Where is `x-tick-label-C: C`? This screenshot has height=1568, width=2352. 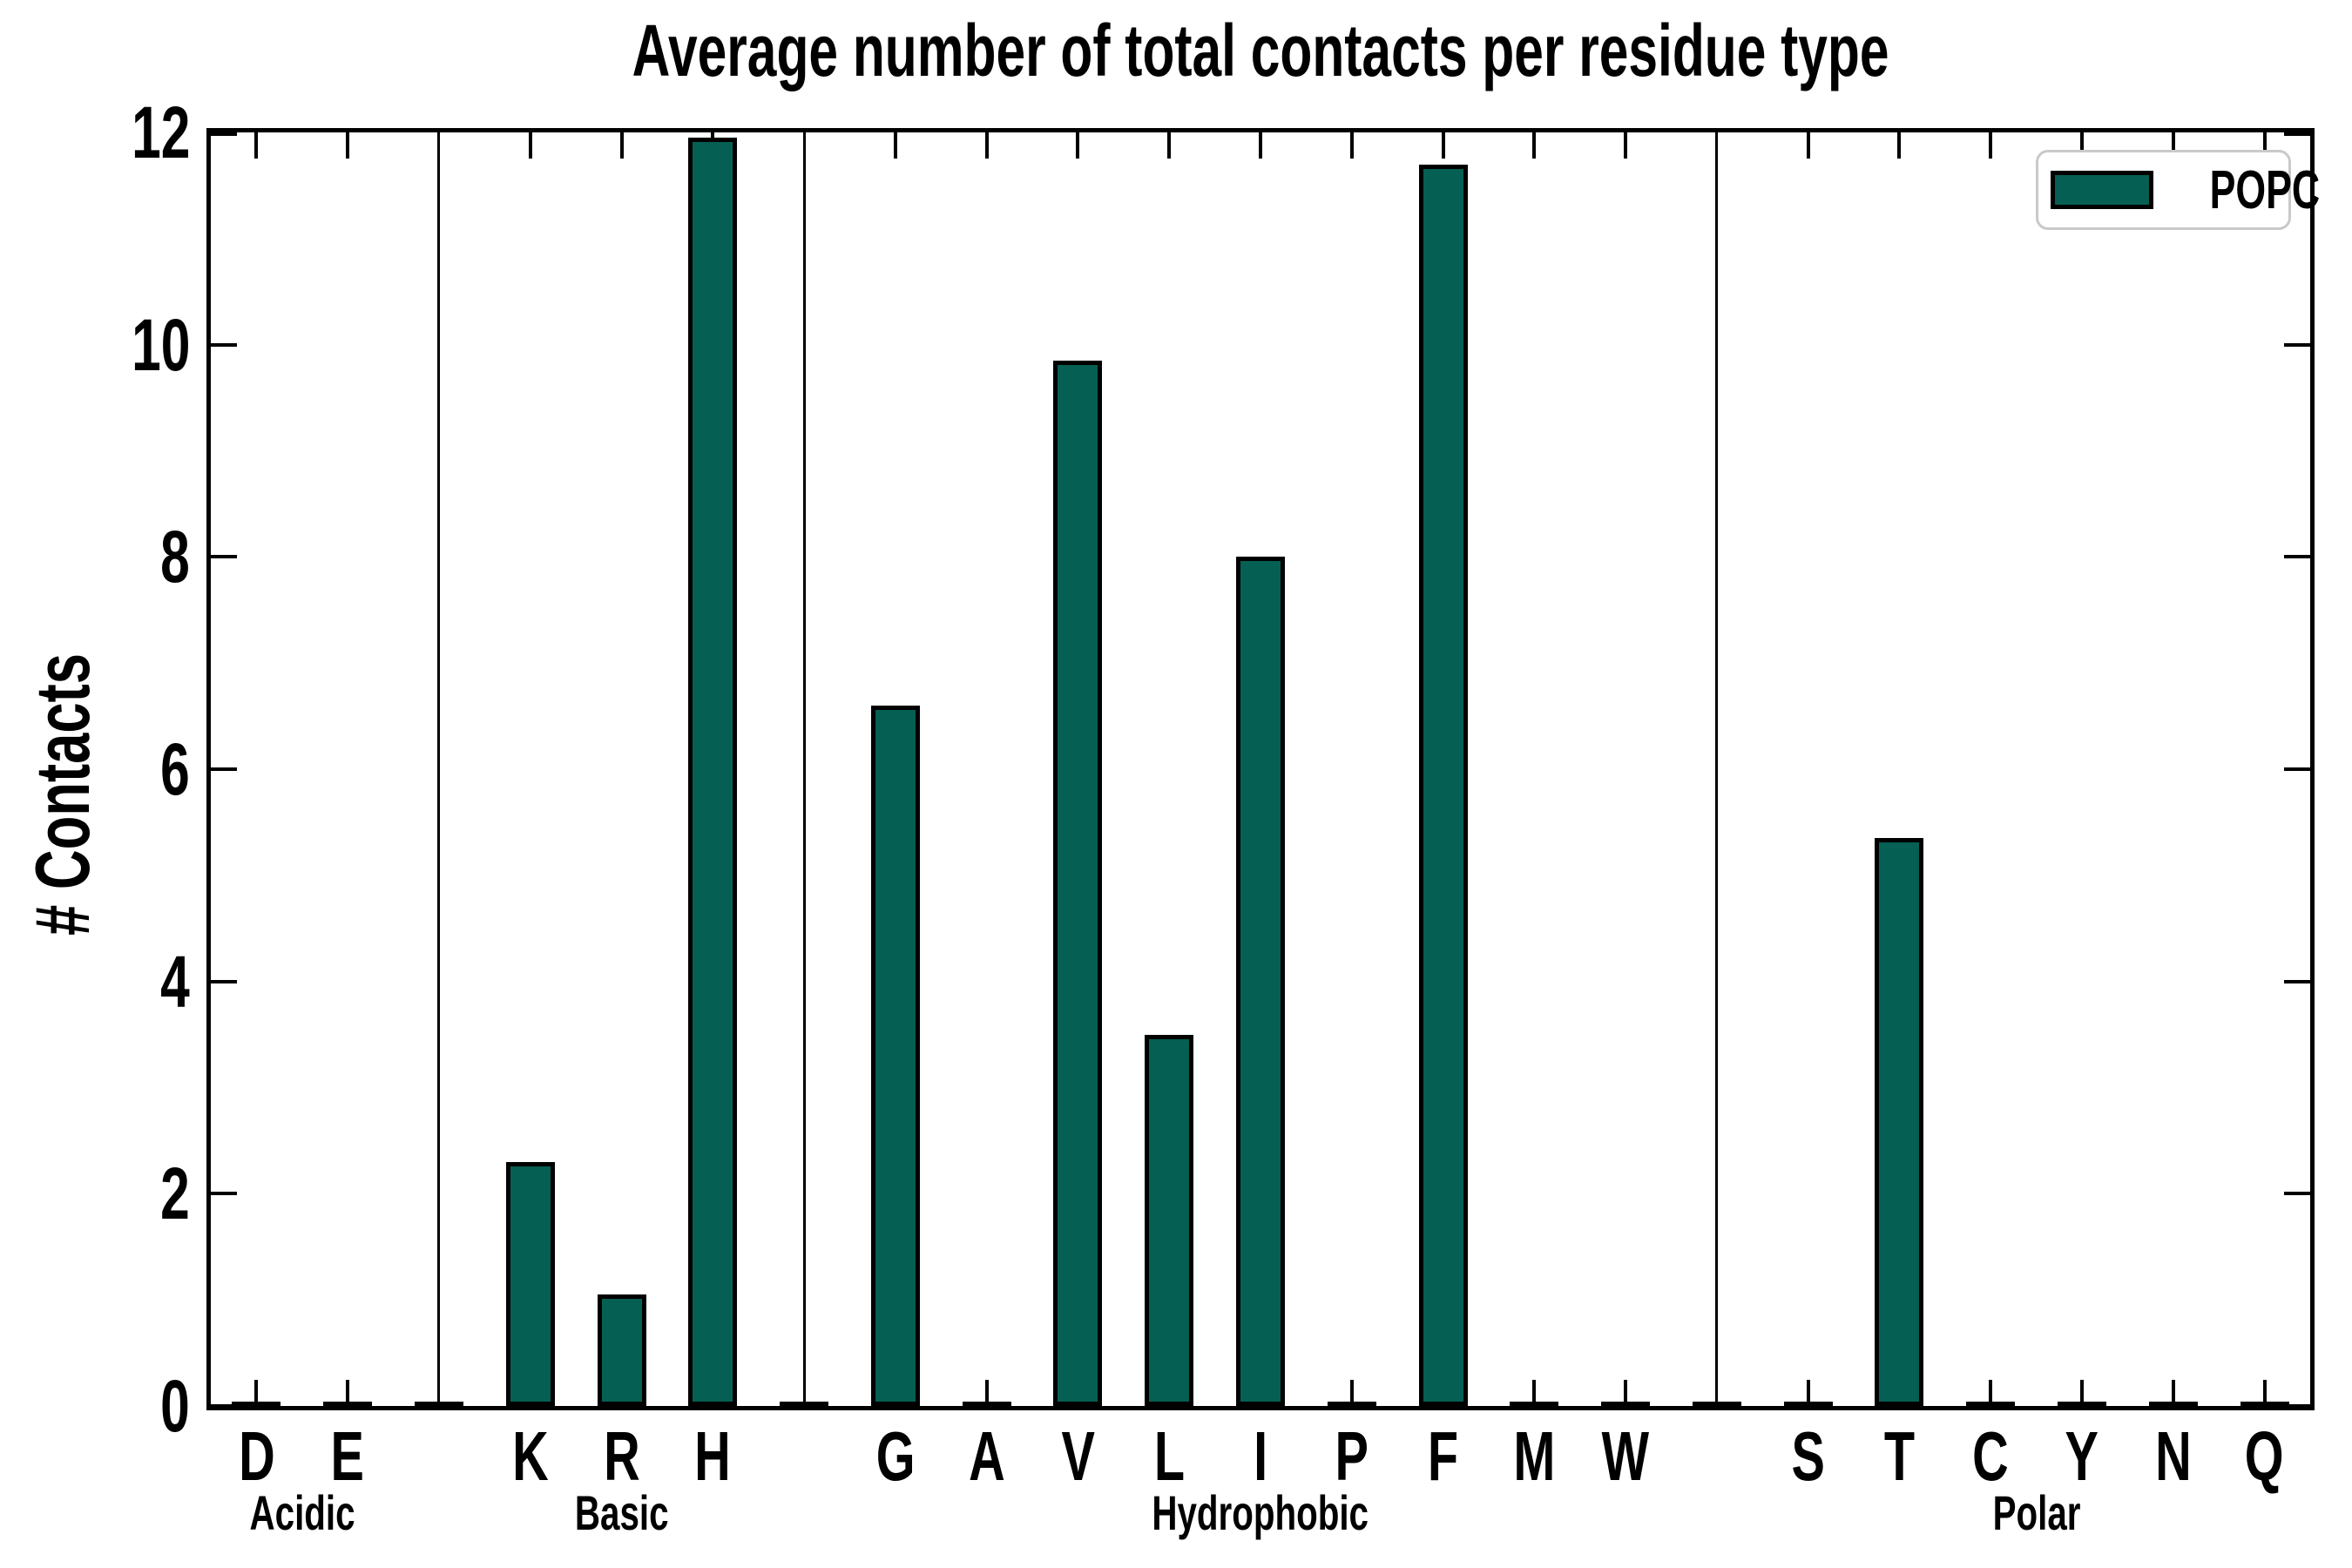
x-tick-label-C: C is located at coordinates (1990, 1457).